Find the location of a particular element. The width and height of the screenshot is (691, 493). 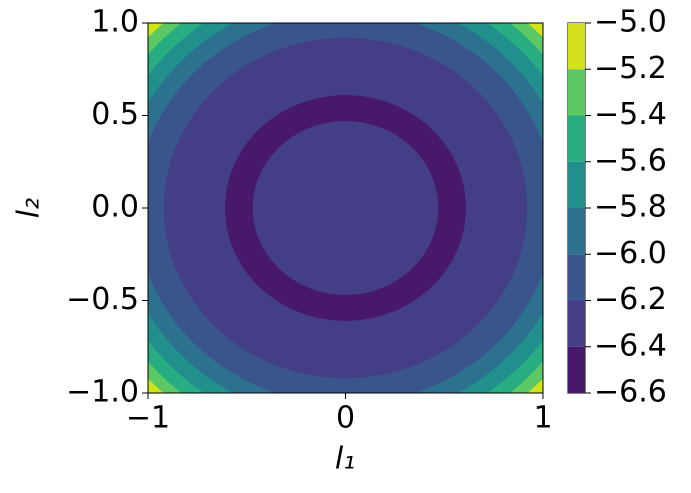

colorbar-tick-label: −5.0 is located at coordinates (630, 22).